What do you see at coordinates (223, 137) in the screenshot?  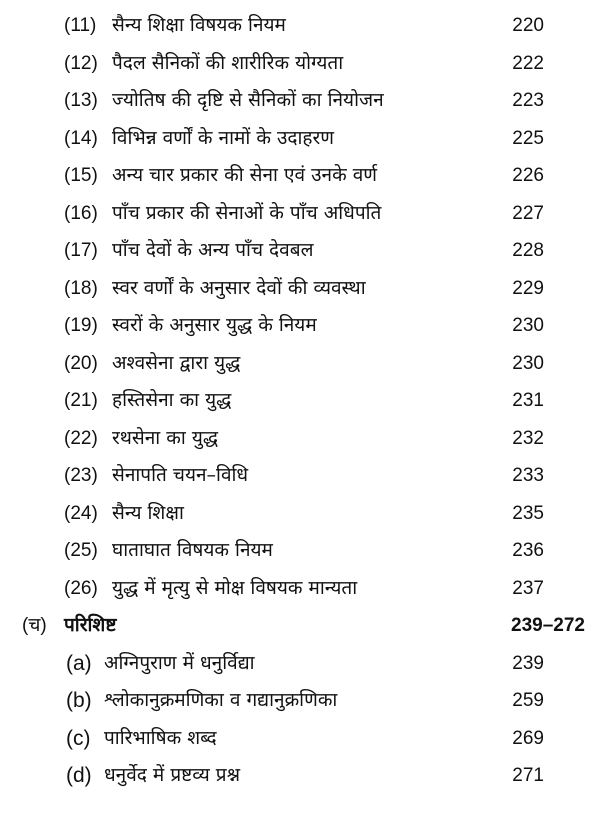 I see `entry-title: विभिन्न वर्णों के नामों के उदाहरण` at bounding box center [223, 137].